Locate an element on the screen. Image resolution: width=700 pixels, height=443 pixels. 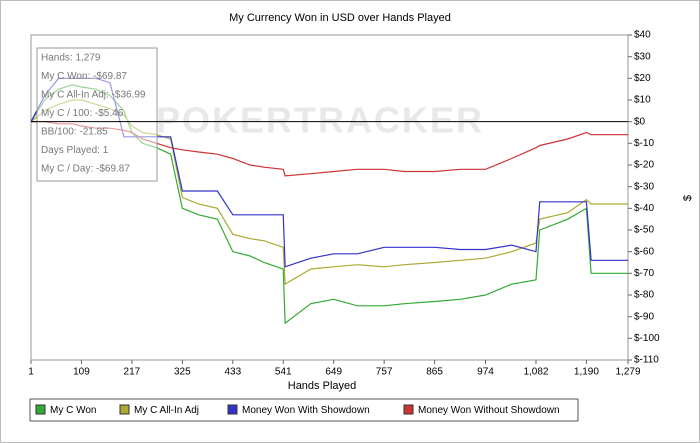
y-tick-label: $-20 is located at coordinates (644, 165).